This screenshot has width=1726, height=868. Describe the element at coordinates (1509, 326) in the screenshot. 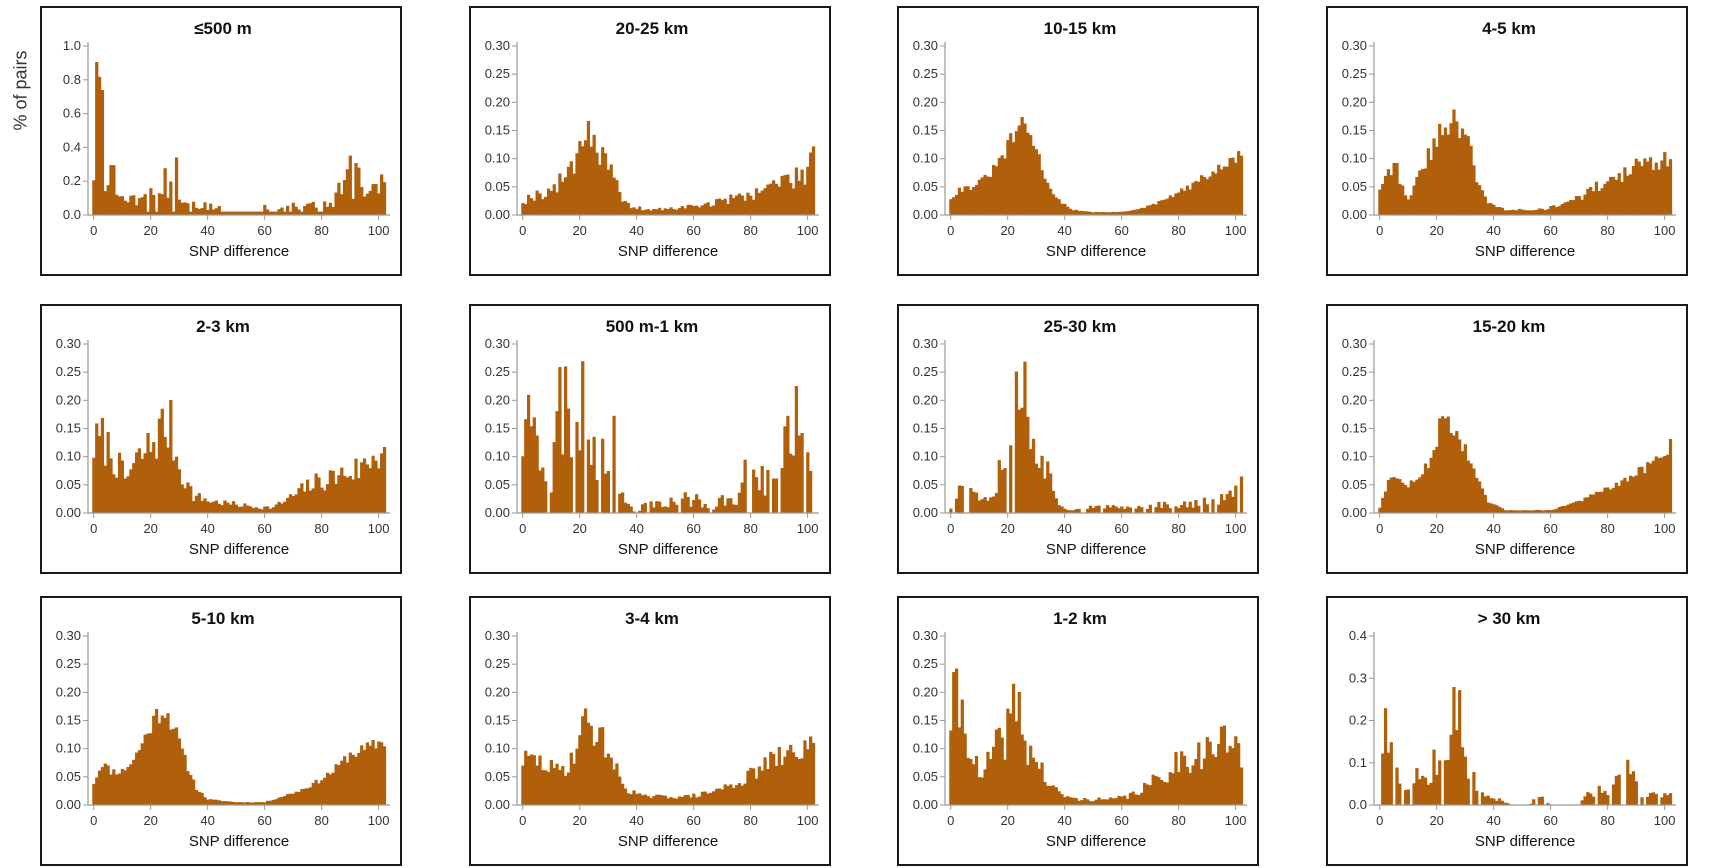

I see `panel-title: 15-20 km` at that location.